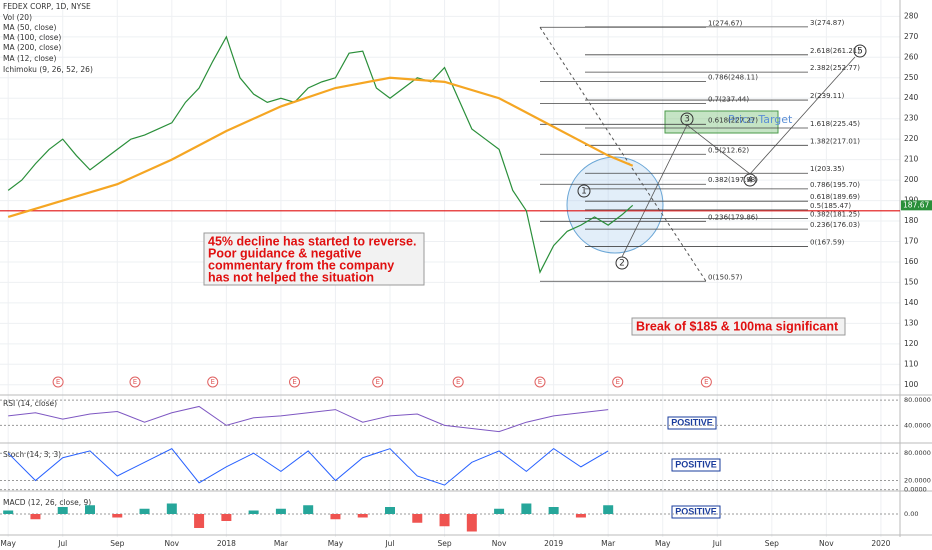  What do you see at coordinates (622, 264) in the screenshot?
I see `wave-label: 2` at bounding box center [622, 264].